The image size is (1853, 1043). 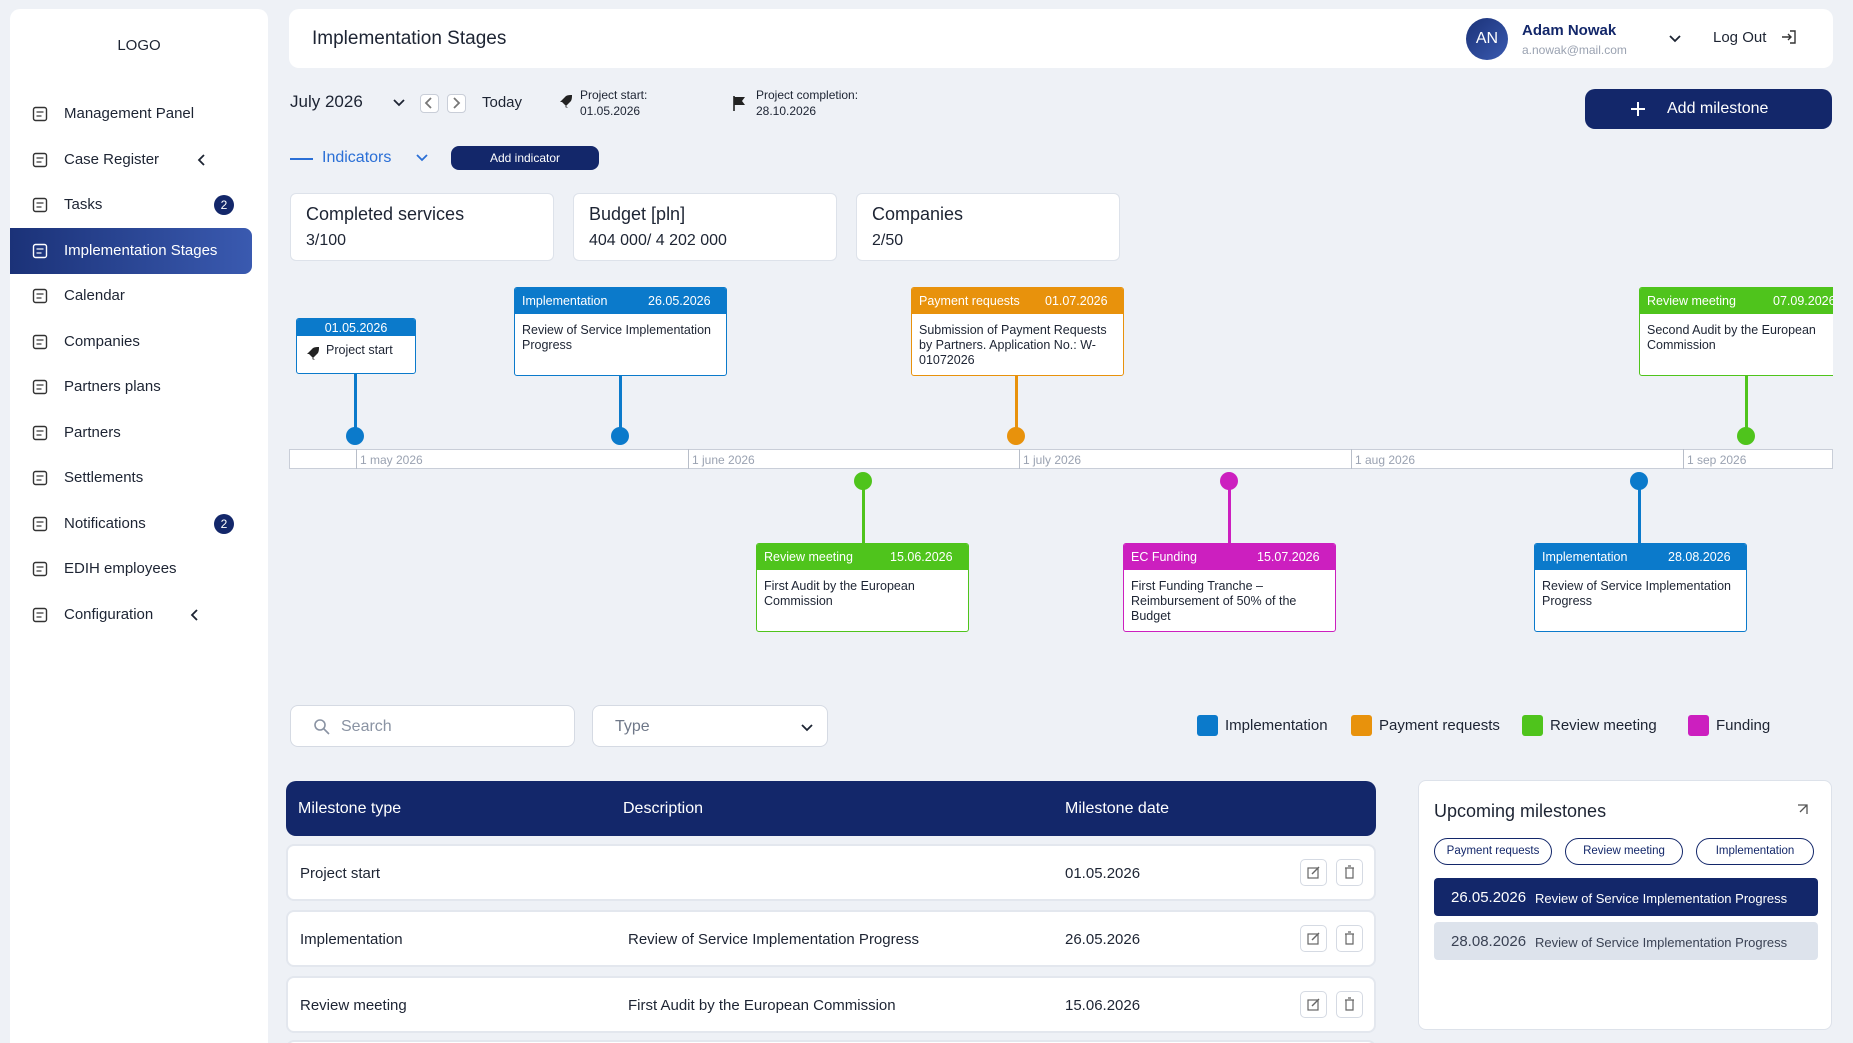 I want to click on logout: Log Out, so click(x=1758, y=38).